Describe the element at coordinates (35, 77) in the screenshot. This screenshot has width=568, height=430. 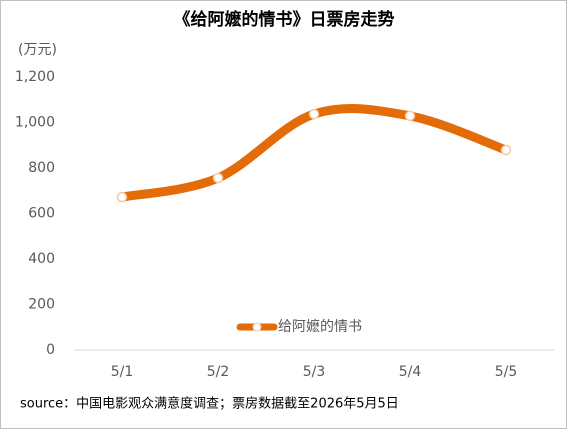
I see `y-tick-label: 1,200` at that location.